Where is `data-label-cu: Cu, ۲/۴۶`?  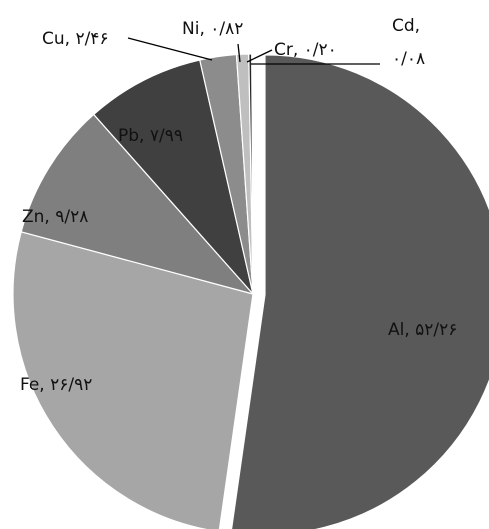
data-label-cu: Cu, ۲/۴۶ is located at coordinates (75, 39).